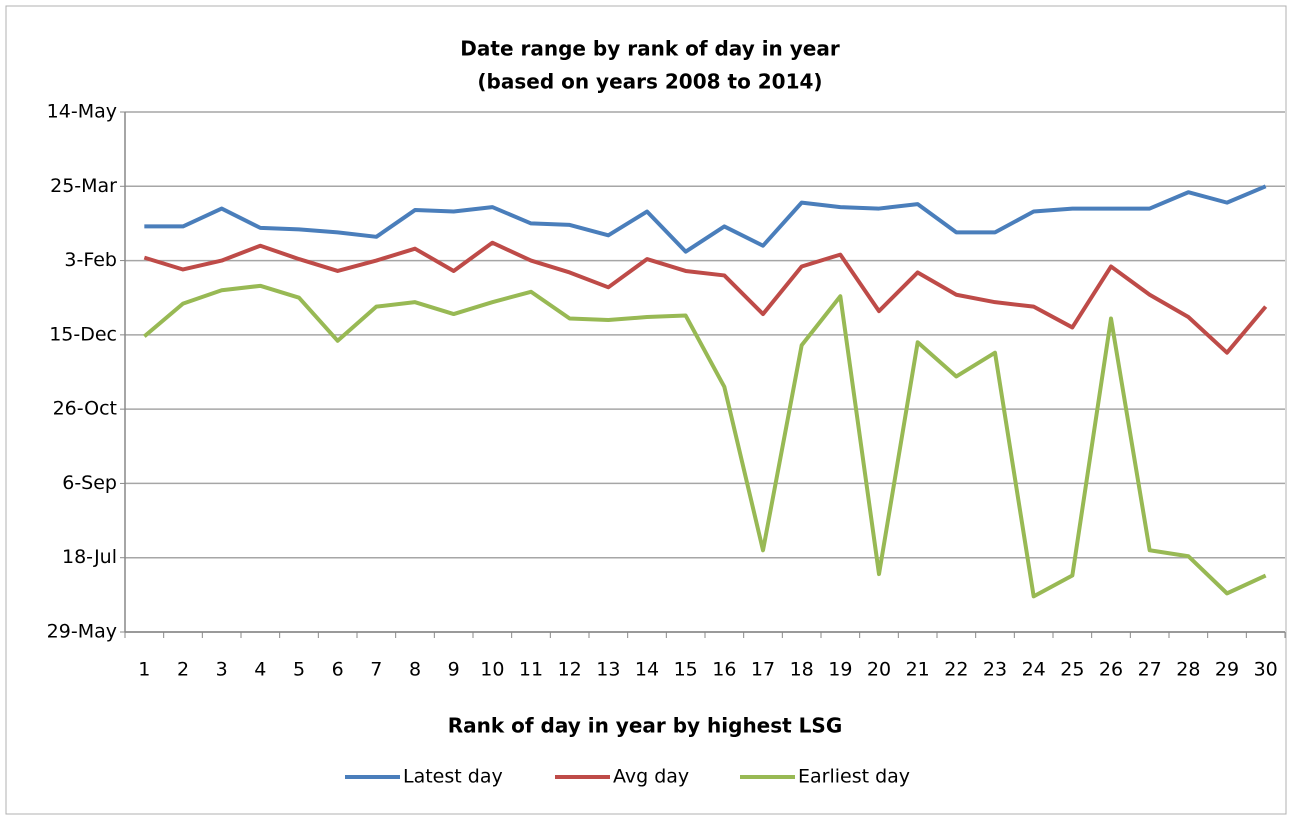 This screenshot has height=816, width=1291. Describe the element at coordinates (453, 777) in the screenshot. I see `legend-label: Latest day` at that location.